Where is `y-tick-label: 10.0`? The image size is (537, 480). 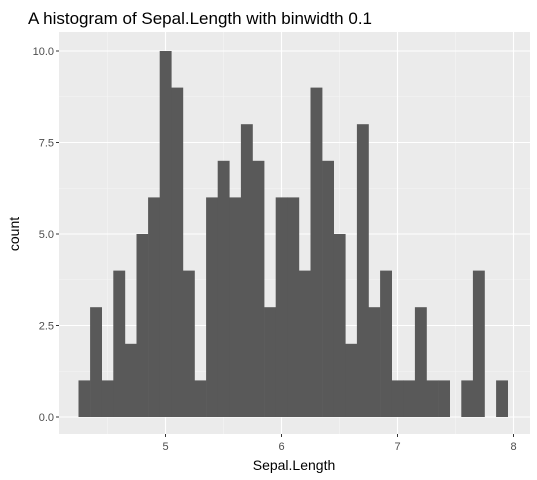 y-tick-label: 10.0 is located at coordinates (43, 52).